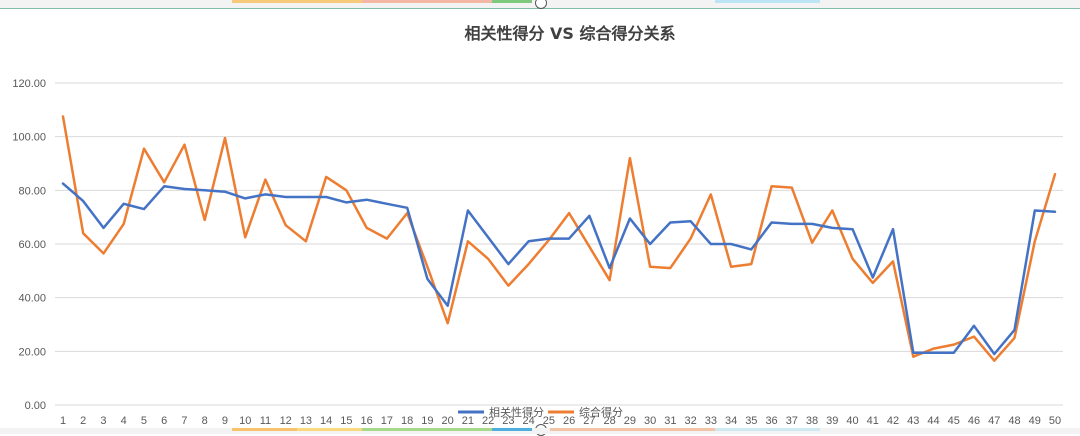 The height and width of the screenshot is (436, 1080). What do you see at coordinates (306, 421) in the screenshot?
I see `x-tick-label: 13` at bounding box center [306, 421].